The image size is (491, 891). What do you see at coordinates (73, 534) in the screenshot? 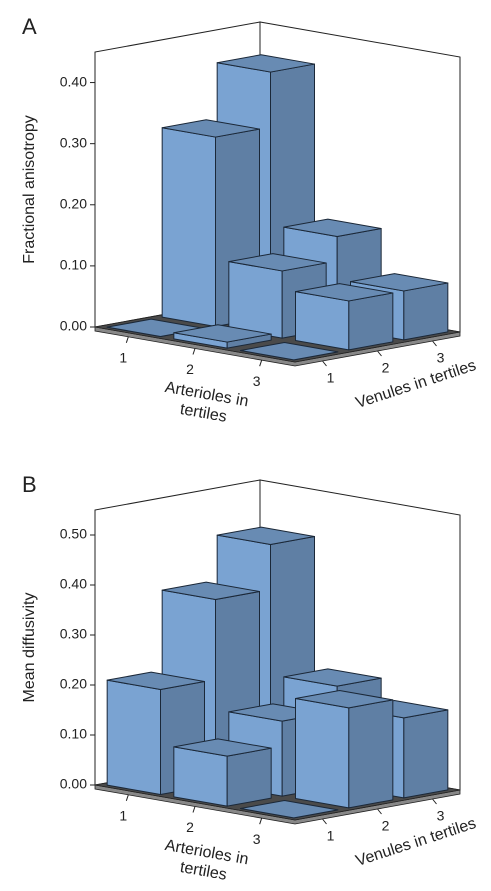
I see `y-tick-label: 0.50` at bounding box center [73, 534].